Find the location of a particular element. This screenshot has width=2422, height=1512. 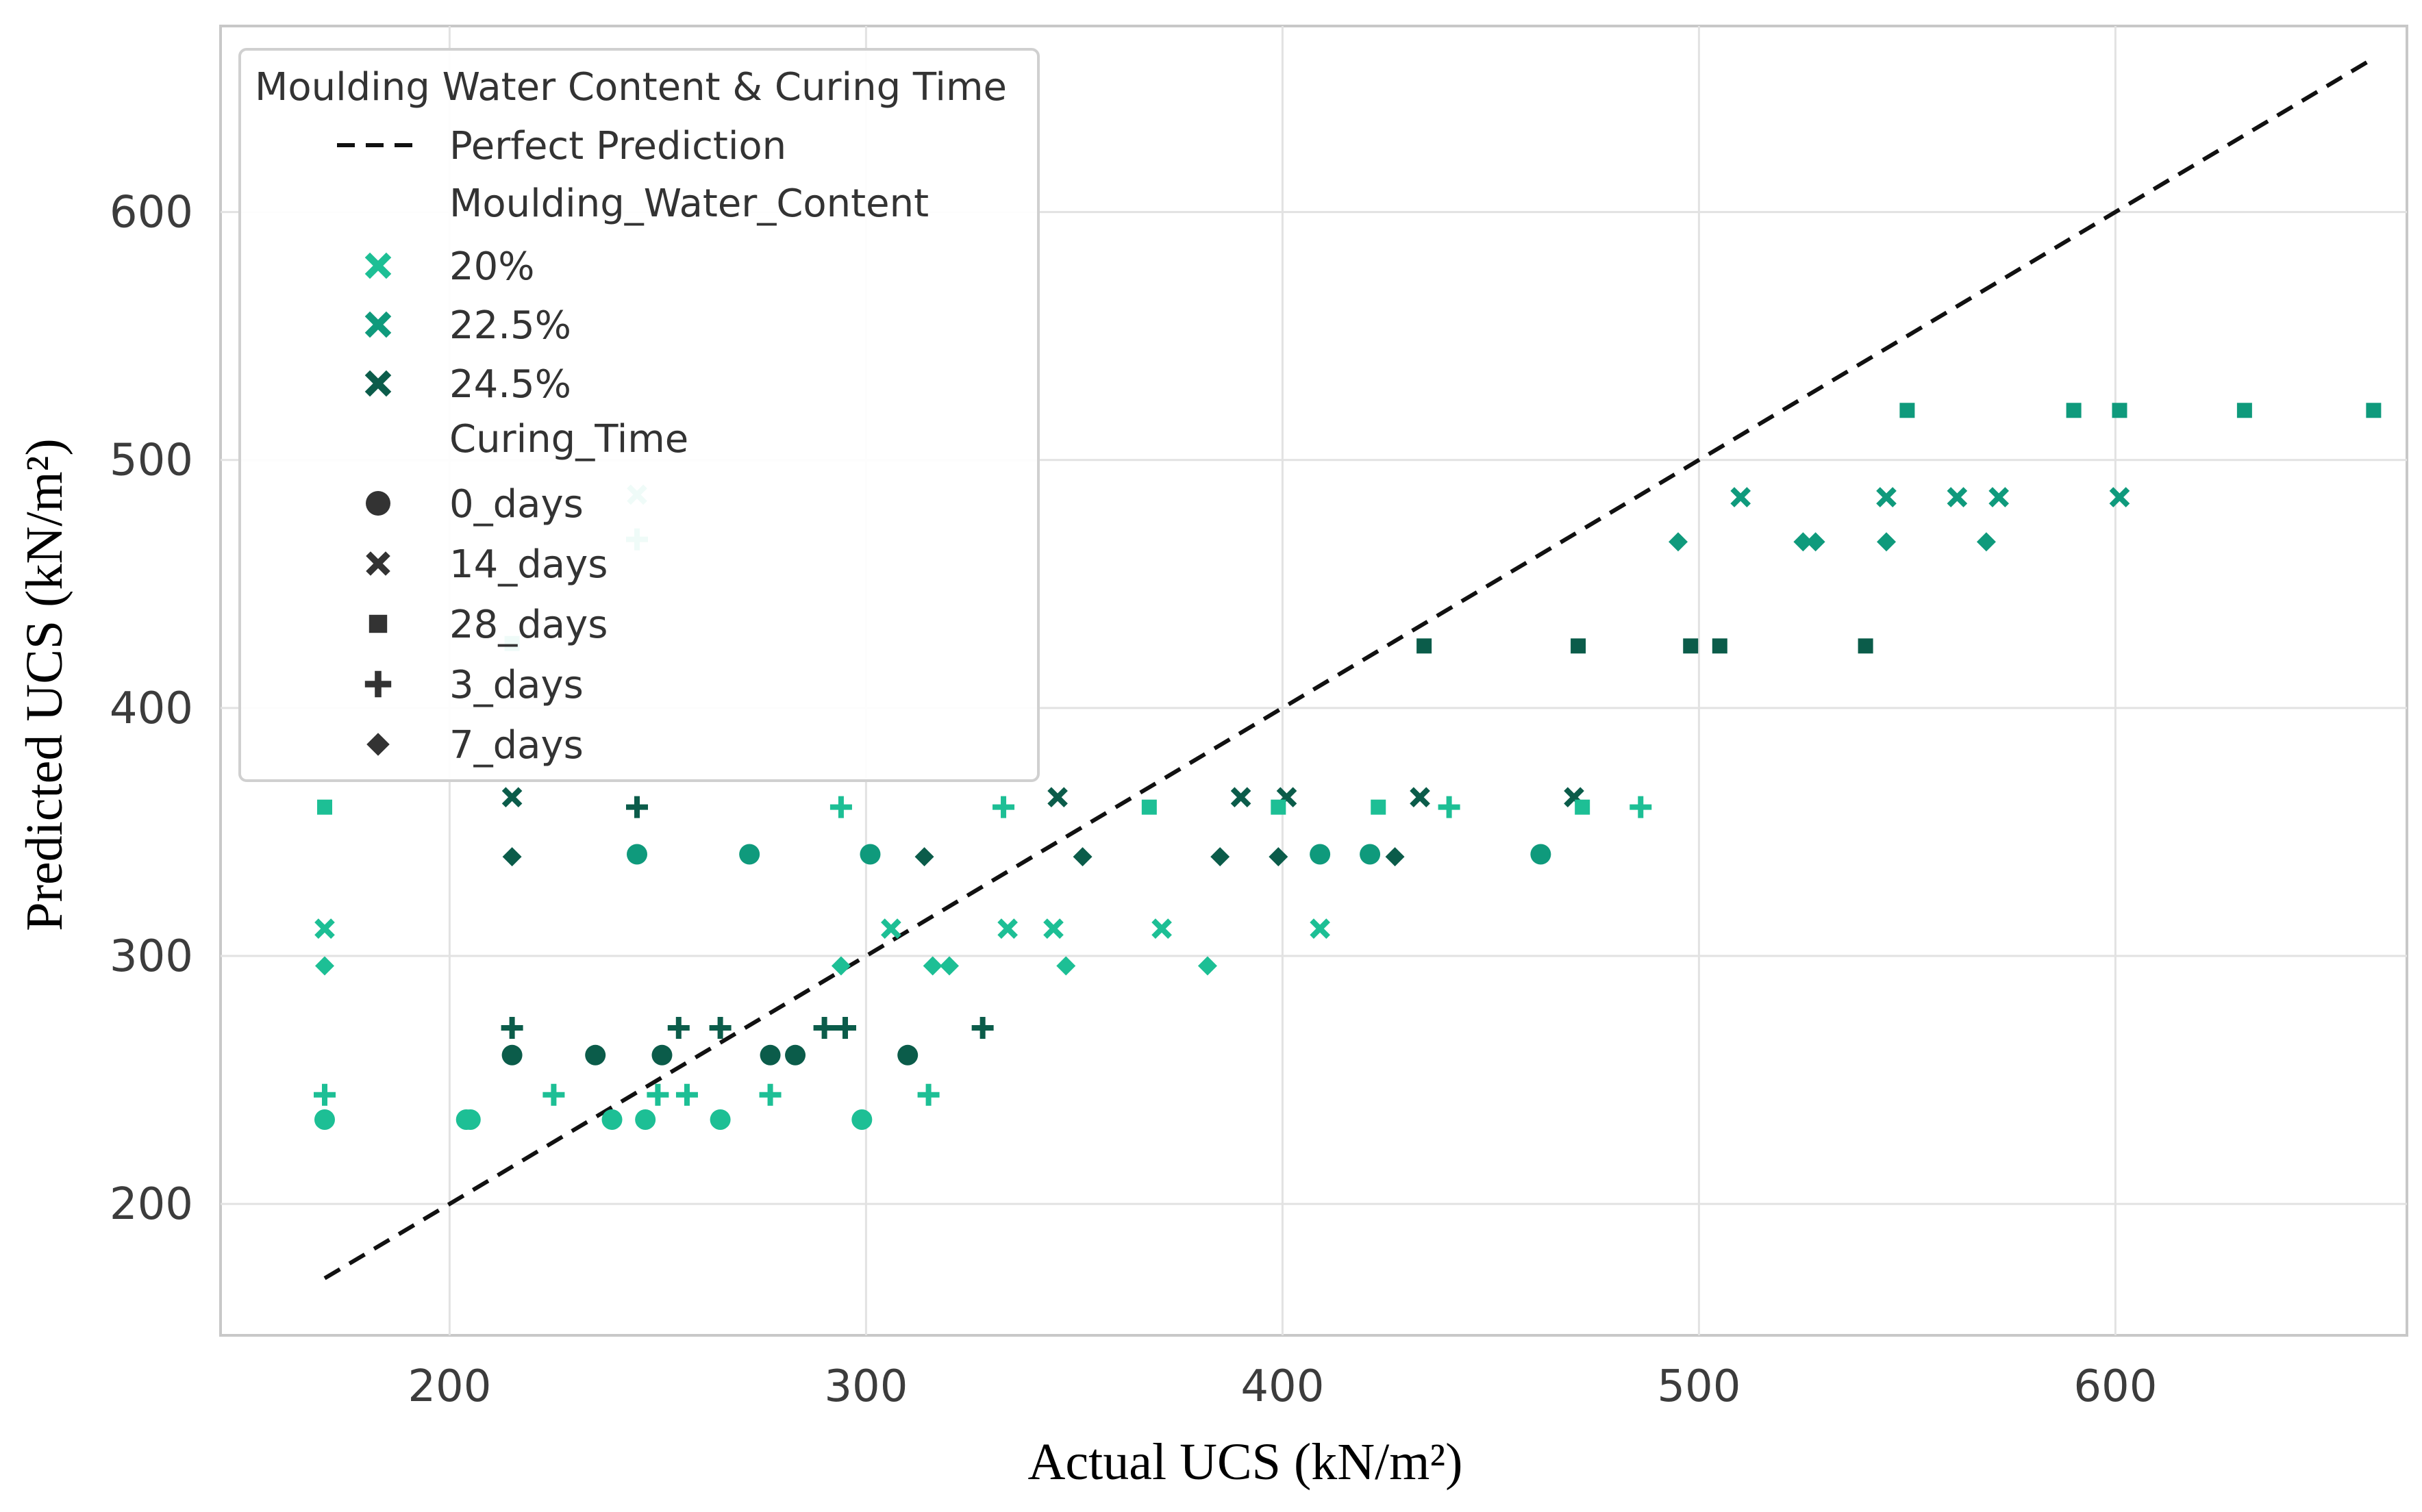

x-tick-label-600: 600 is located at coordinates (2115, 1386).